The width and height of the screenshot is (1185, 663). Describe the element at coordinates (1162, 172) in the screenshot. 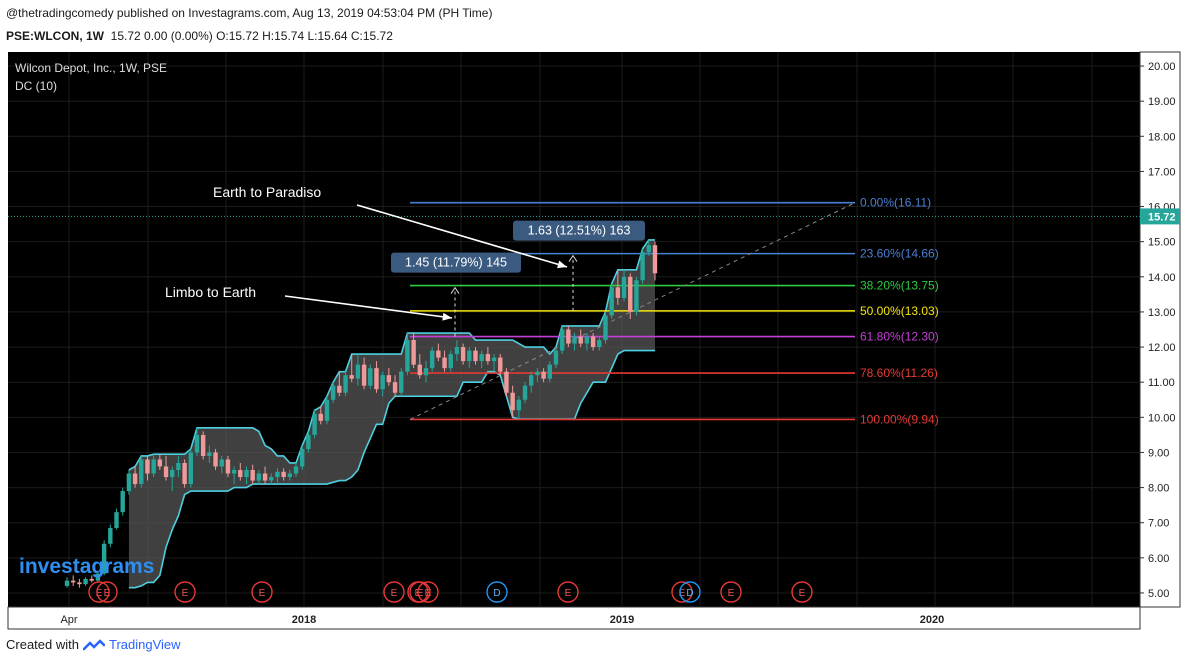

I see `y-tick-label: 17.00` at that location.